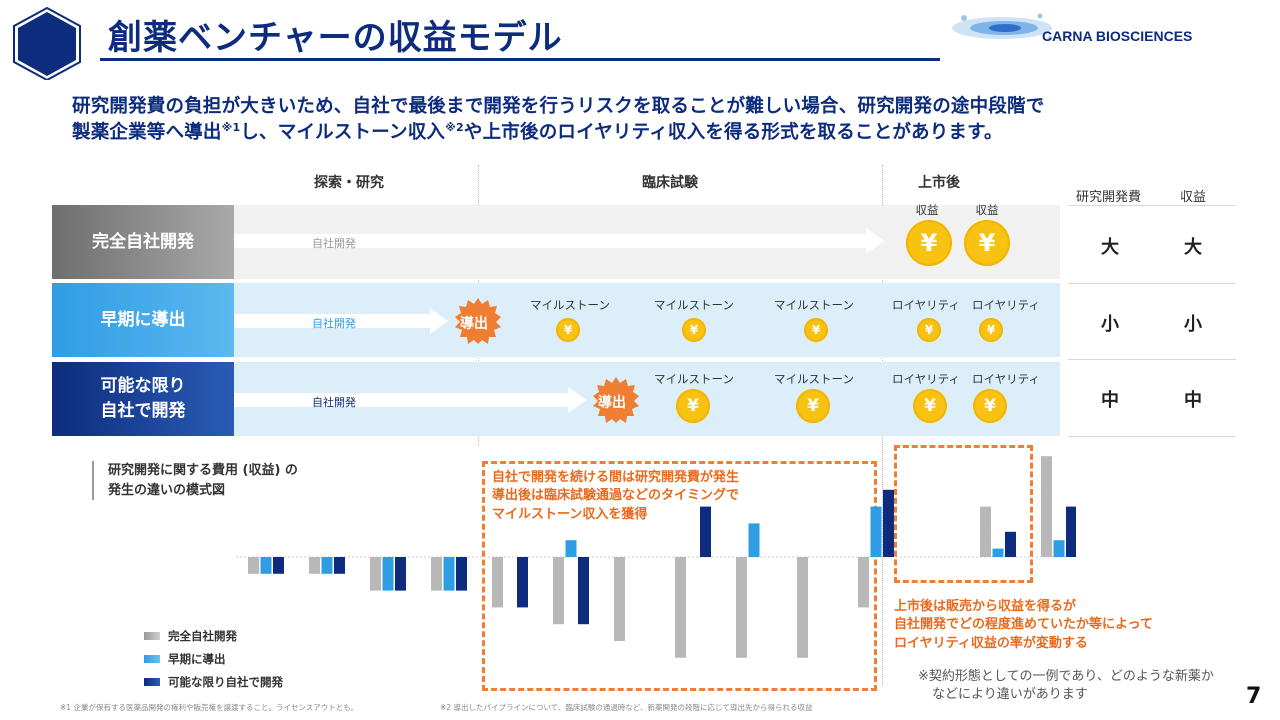 This screenshot has width=1280, height=720. I want to click on legend-item: 可能な限り自社で開発, so click(213, 682).